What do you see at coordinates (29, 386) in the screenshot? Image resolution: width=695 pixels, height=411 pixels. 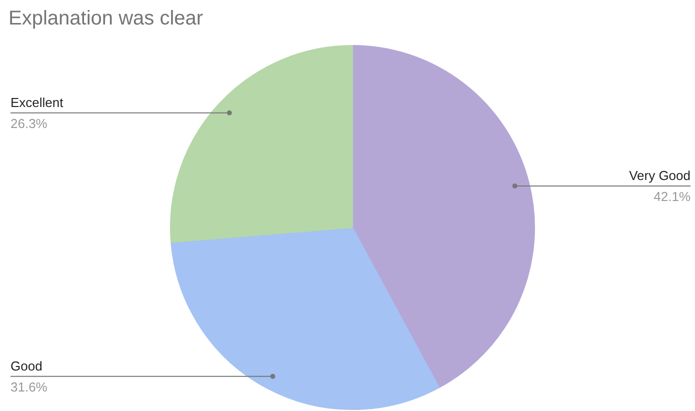 I see `data-label: 31.6%` at bounding box center [29, 386].